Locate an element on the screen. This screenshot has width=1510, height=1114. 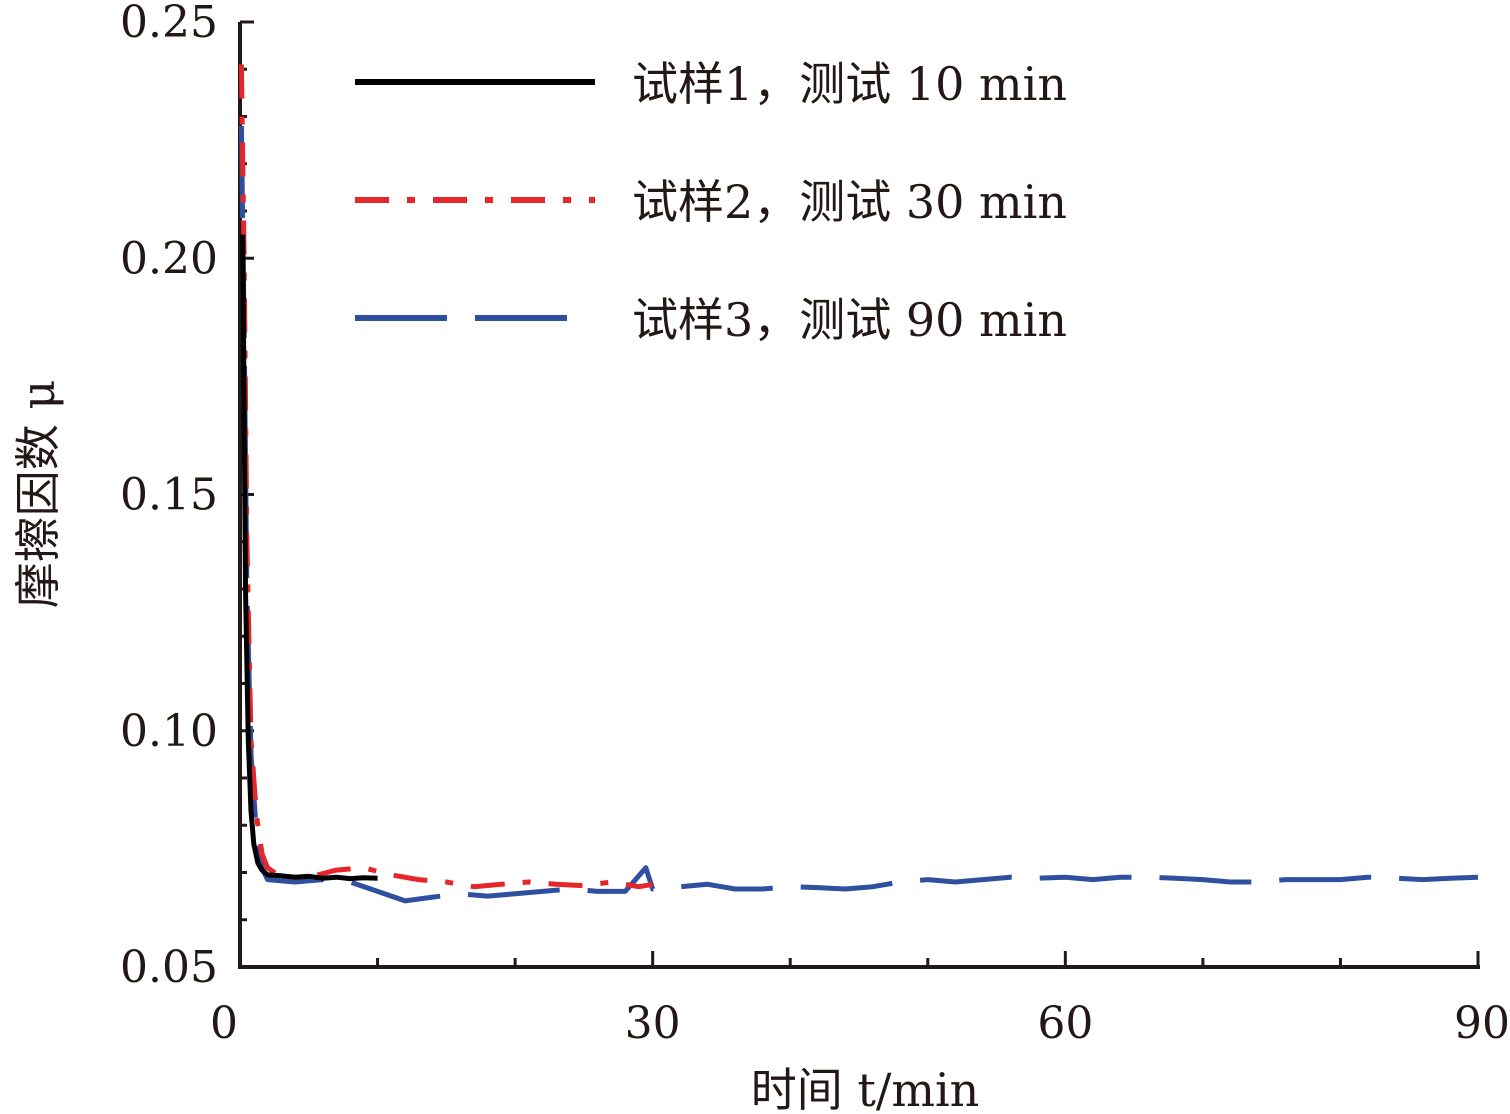
y-tick-label: 0.25 is located at coordinates (169, 24).